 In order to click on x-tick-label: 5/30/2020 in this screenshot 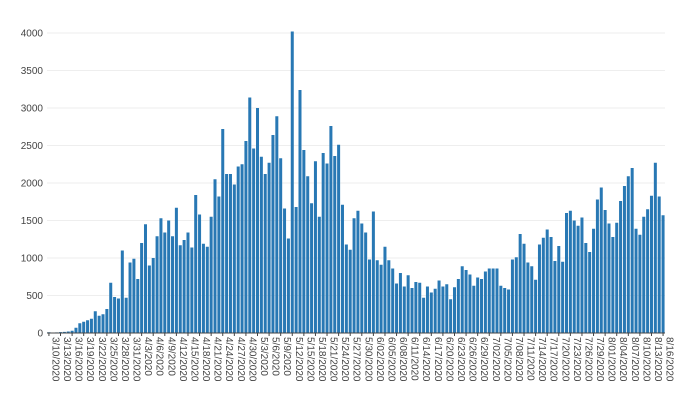, I will do `click(367, 359)`.